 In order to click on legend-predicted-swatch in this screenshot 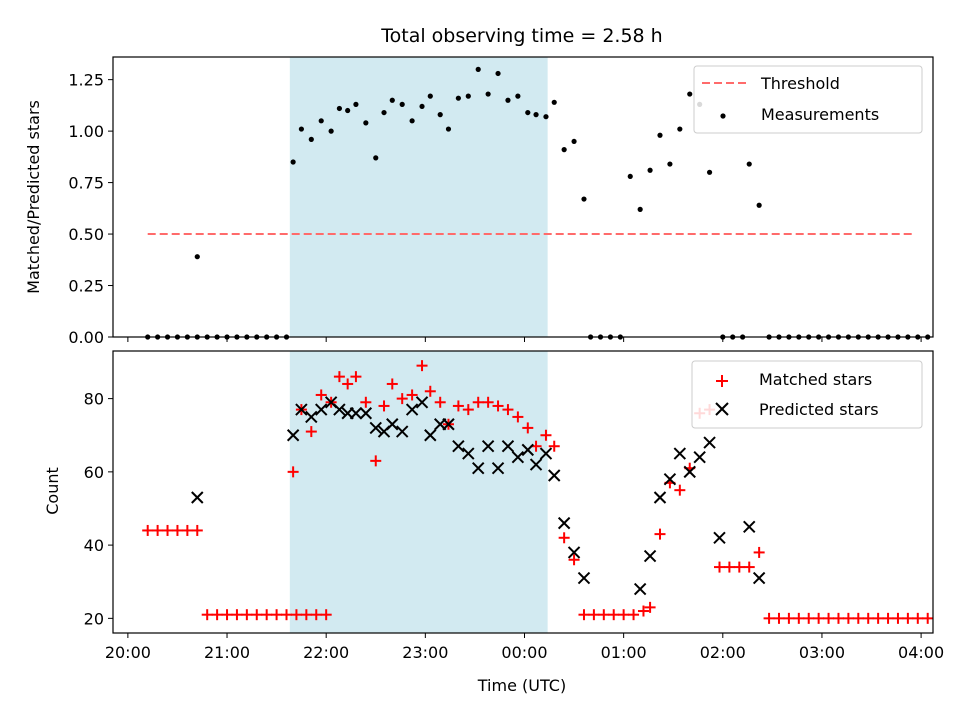, I will do `click(722, 409)`.